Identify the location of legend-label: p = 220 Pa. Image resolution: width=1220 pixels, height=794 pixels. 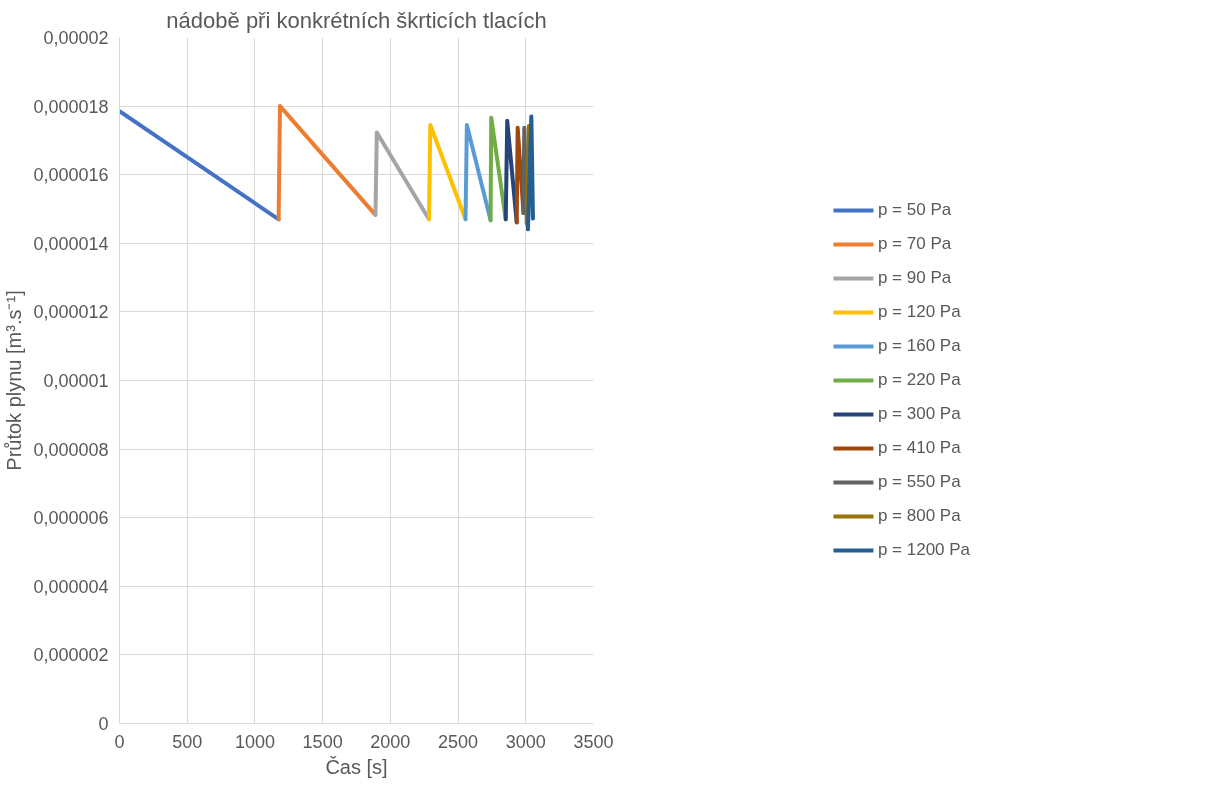
(919, 380).